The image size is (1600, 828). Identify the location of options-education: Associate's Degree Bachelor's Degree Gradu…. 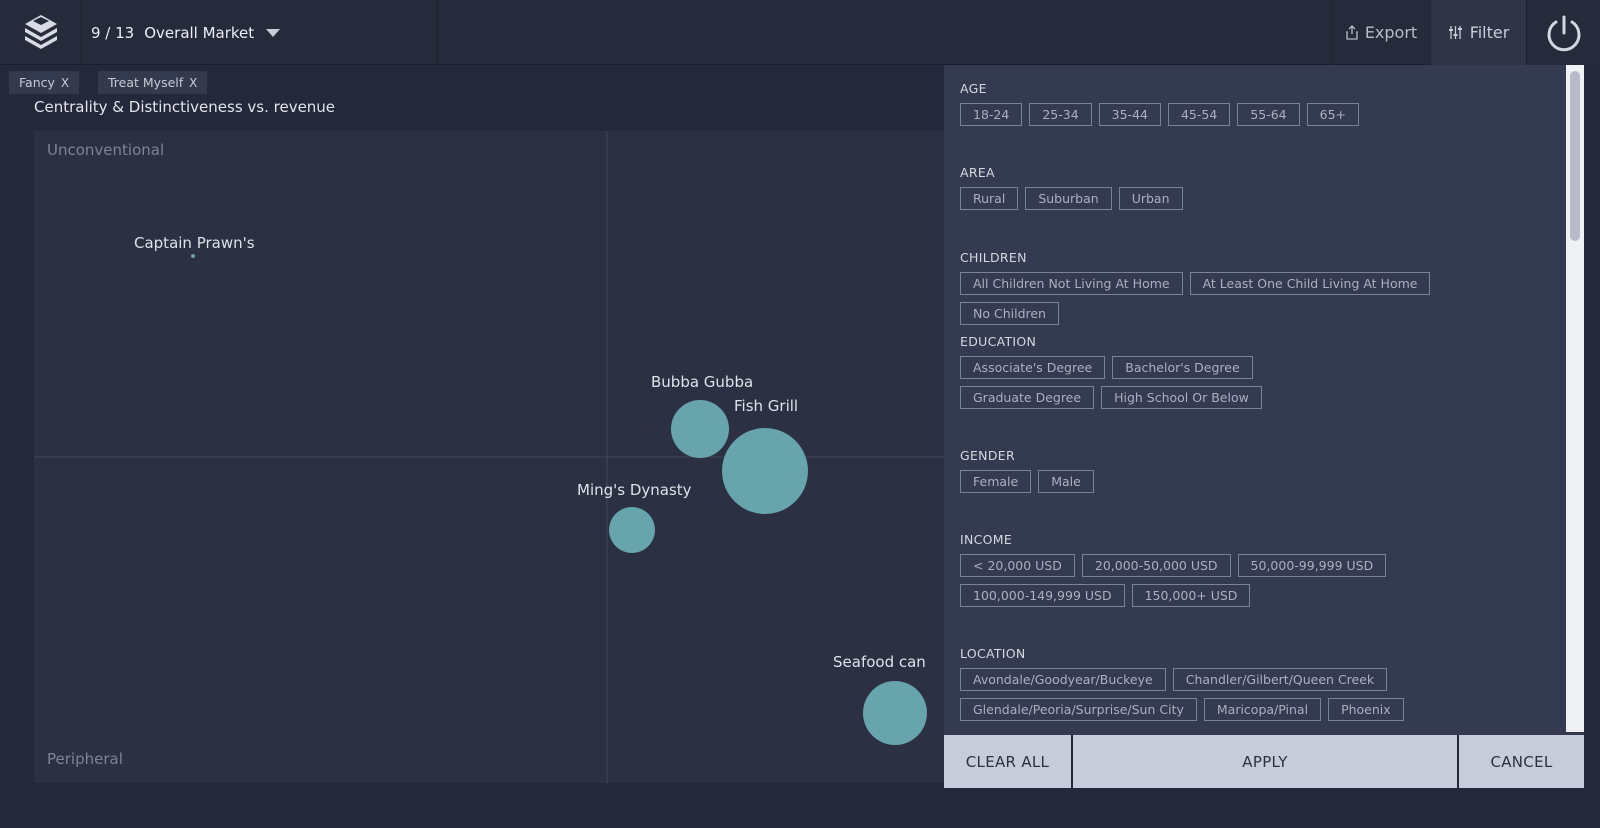
(1180, 386).